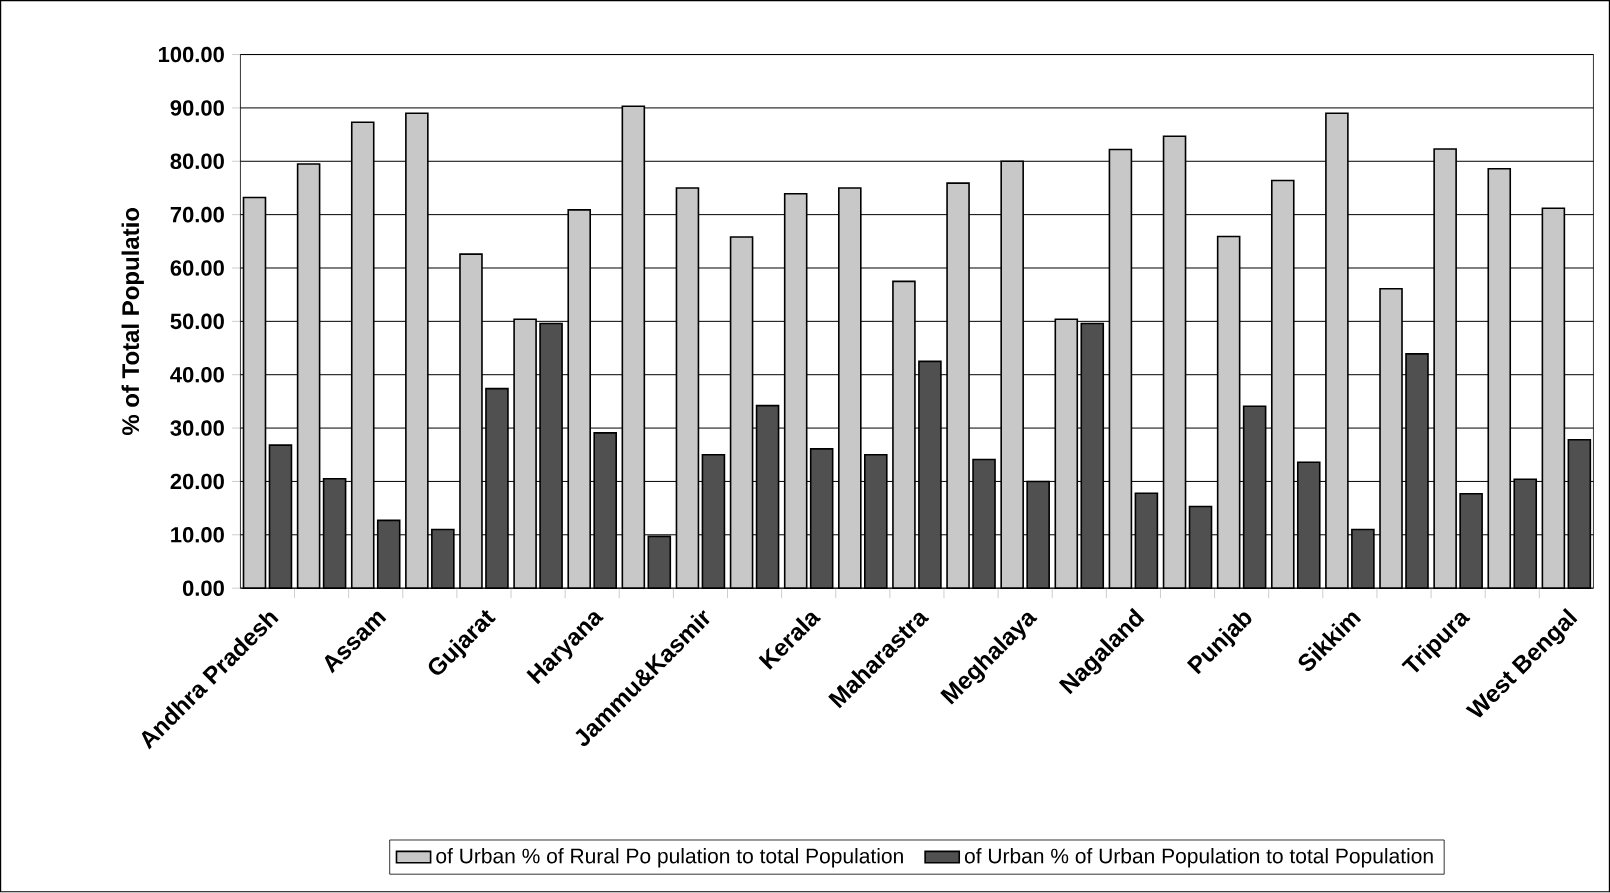  What do you see at coordinates (191, 55) in the screenshot?
I see `y-tick-label: 100.00` at bounding box center [191, 55].